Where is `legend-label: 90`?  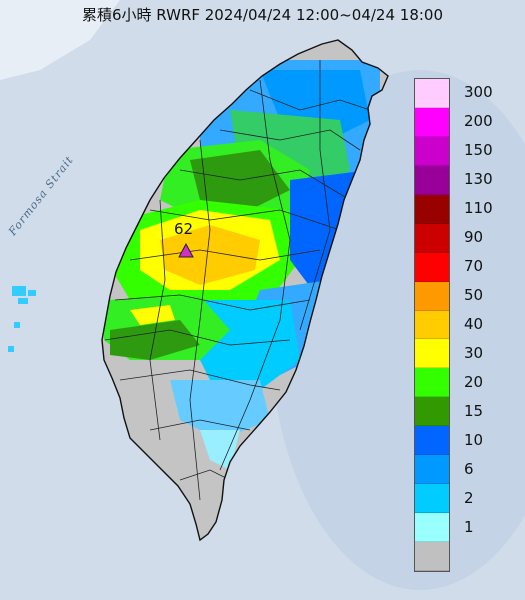 legend-label: 90 is located at coordinates (474, 237).